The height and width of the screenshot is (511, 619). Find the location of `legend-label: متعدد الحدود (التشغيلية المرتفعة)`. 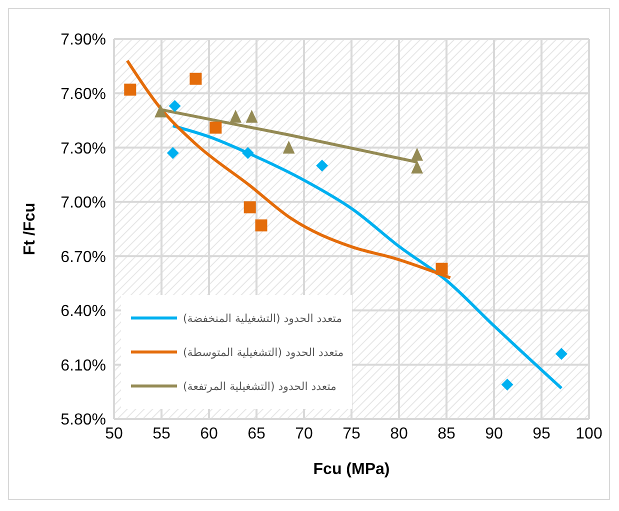

legend-label: متعدد الحدود (التشغيلية المرتفعة) is located at coordinates (259, 386).